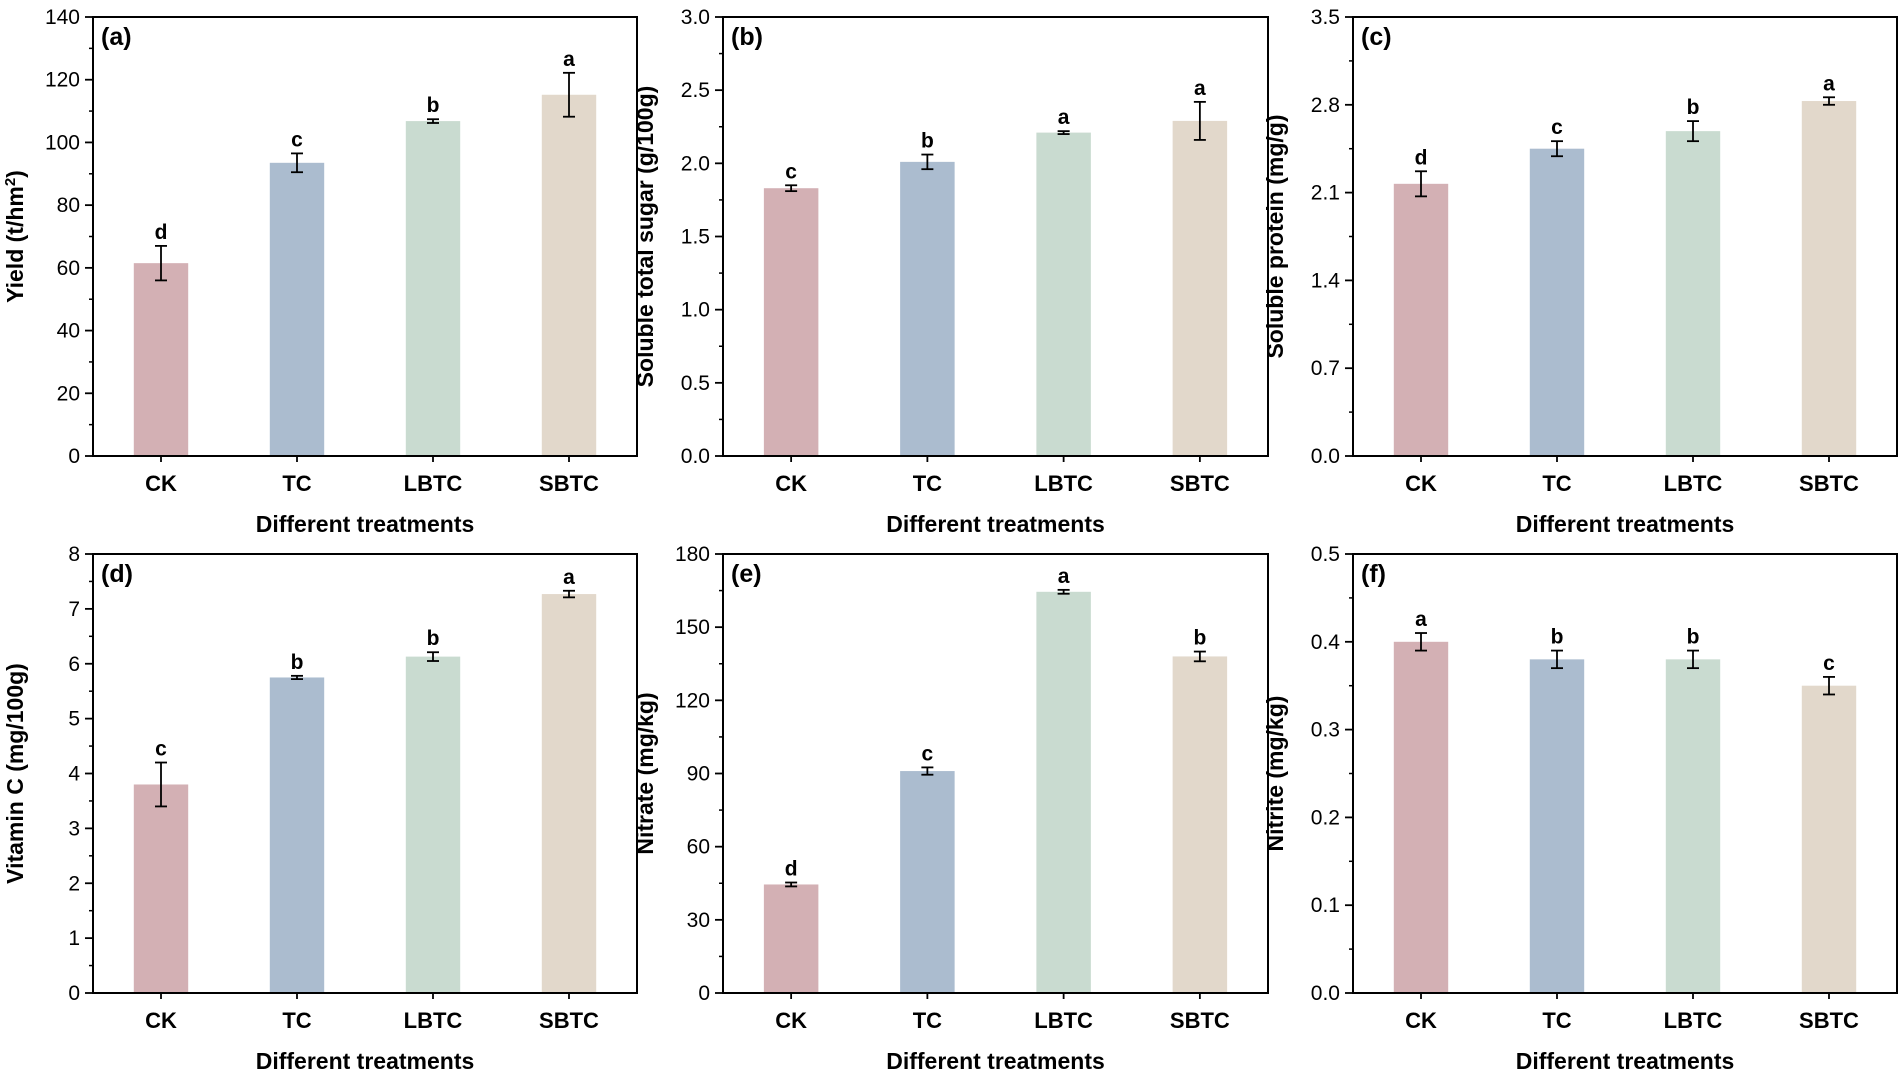 This screenshot has height=1072, width=1902. Describe the element at coordinates (1325, 905) in the screenshot. I see `y-tick-label: 0.1` at that location.